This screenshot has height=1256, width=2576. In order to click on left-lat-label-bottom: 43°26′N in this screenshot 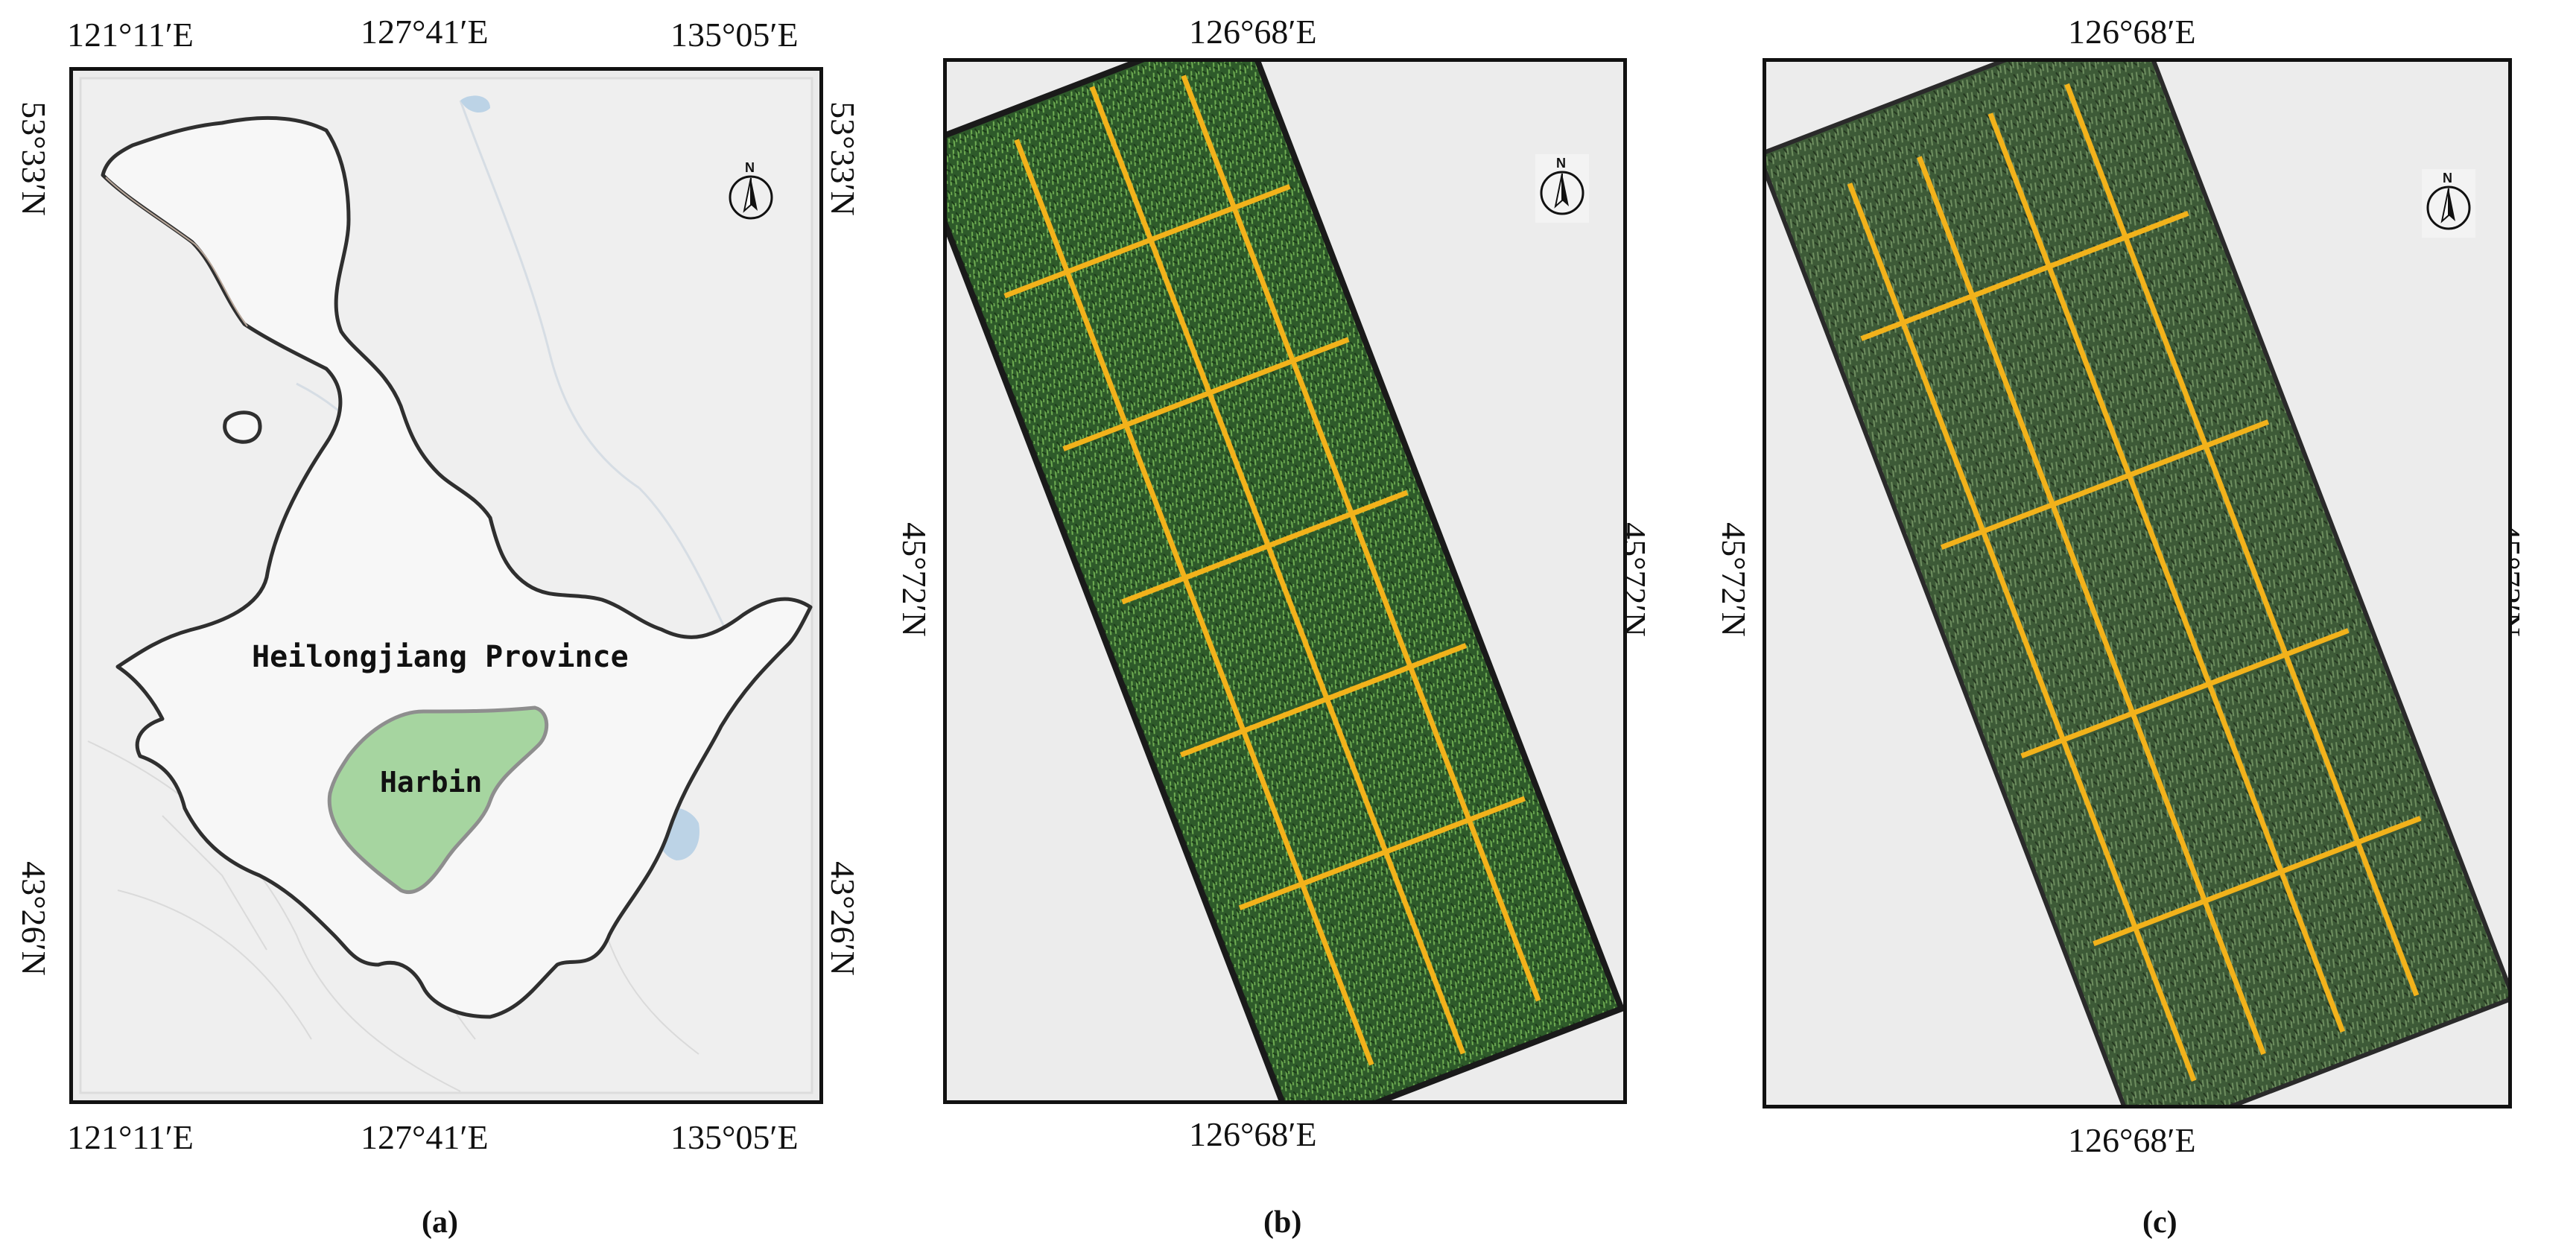, I will do `click(34, 919)`.